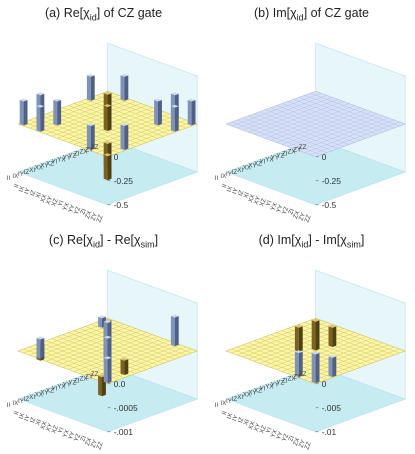 The image size is (415, 454). What do you see at coordinates (103, 14) in the screenshot?
I see `panel-title: (a) Re[χid] of CZ gate` at bounding box center [103, 14].